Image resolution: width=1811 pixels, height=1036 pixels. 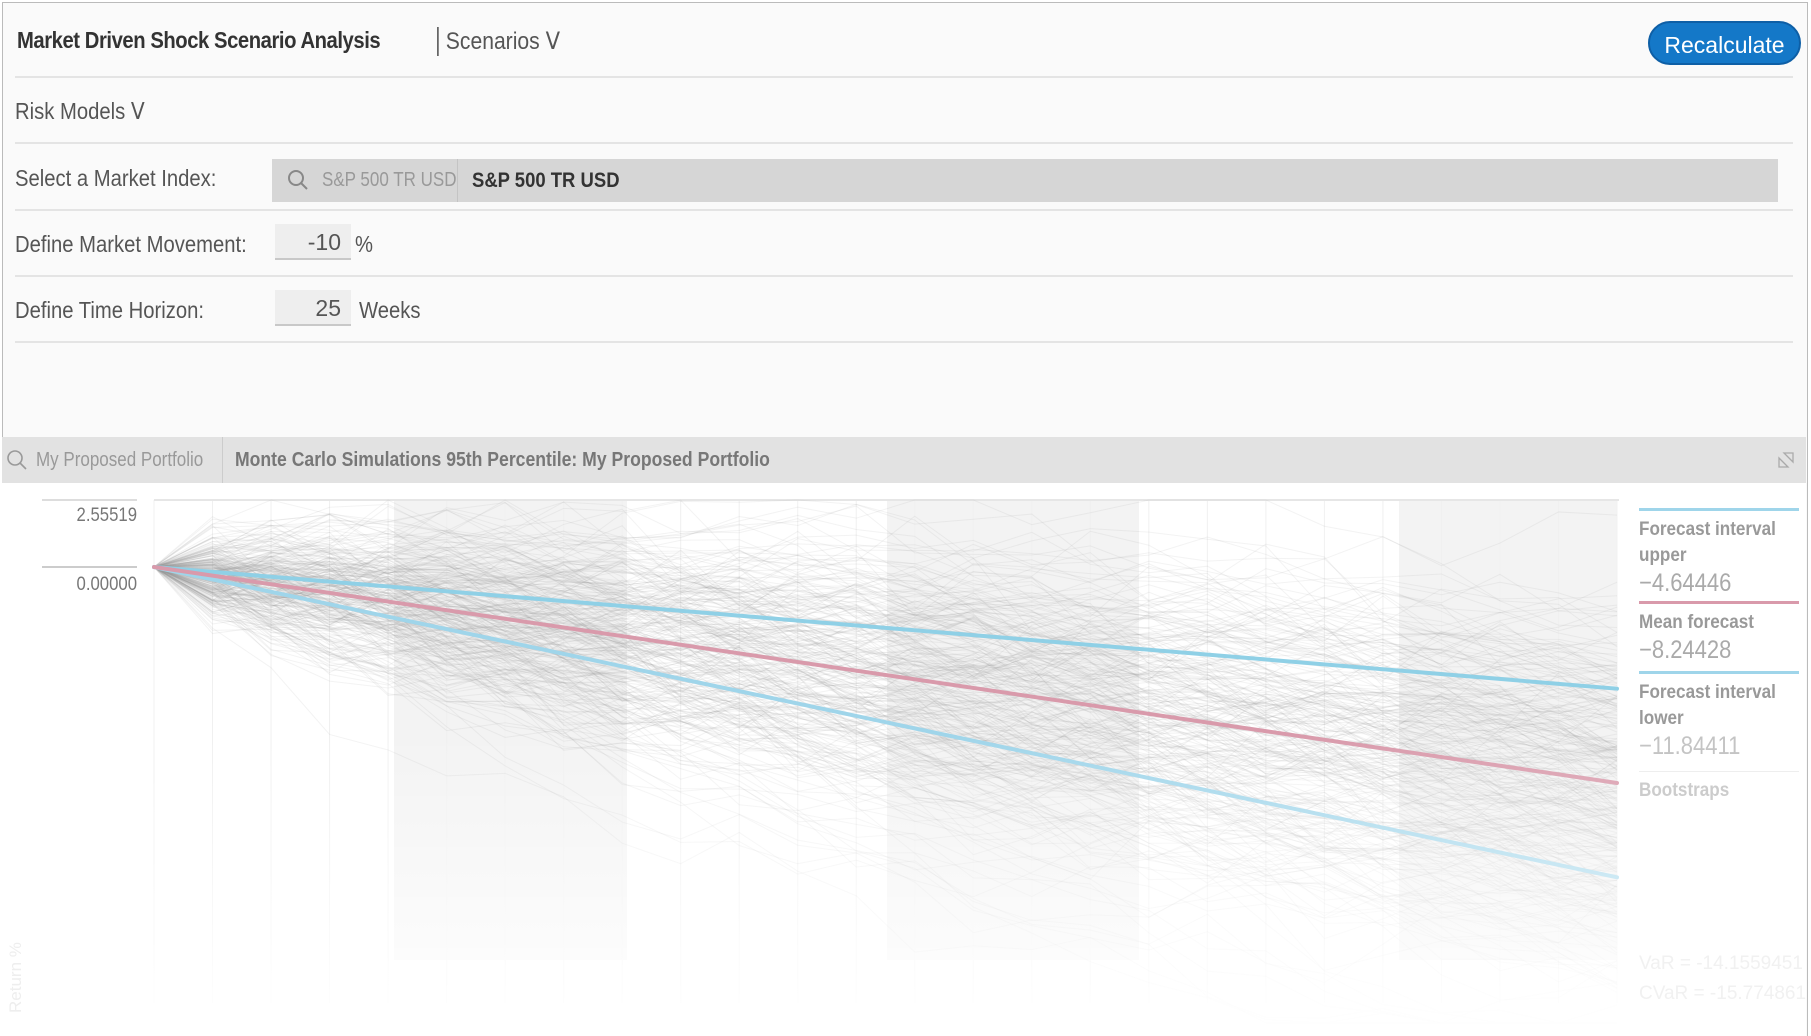 What do you see at coordinates (1685, 650) in the screenshot?
I see `legend-value: −8.24428` at bounding box center [1685, 650].